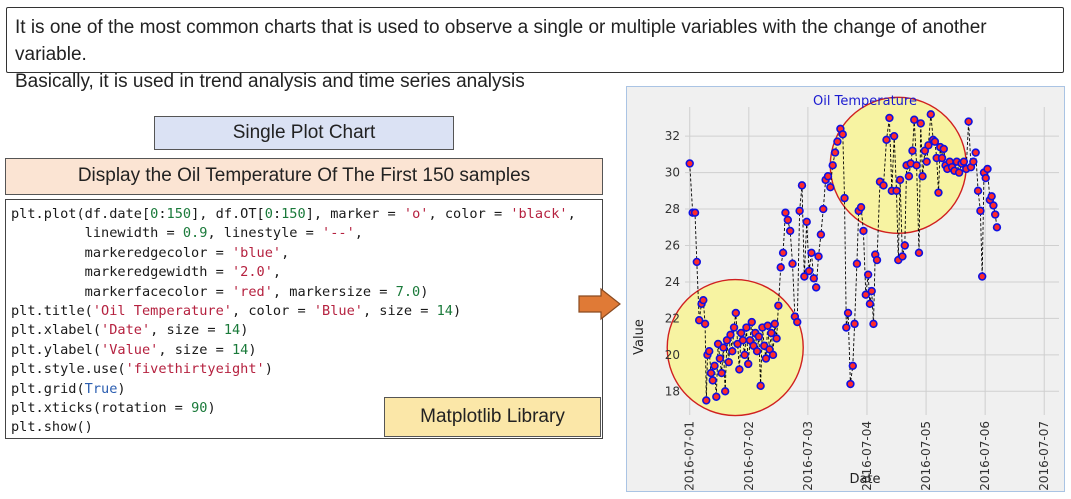  I want to click on code-line: plt.ylabel('Value', size = 14), so click(134, 349).